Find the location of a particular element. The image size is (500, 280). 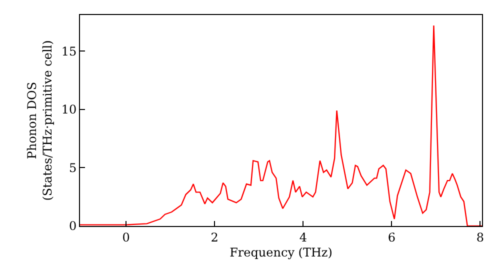

y-tick-label: 0 is located at coordinates (72, 226).